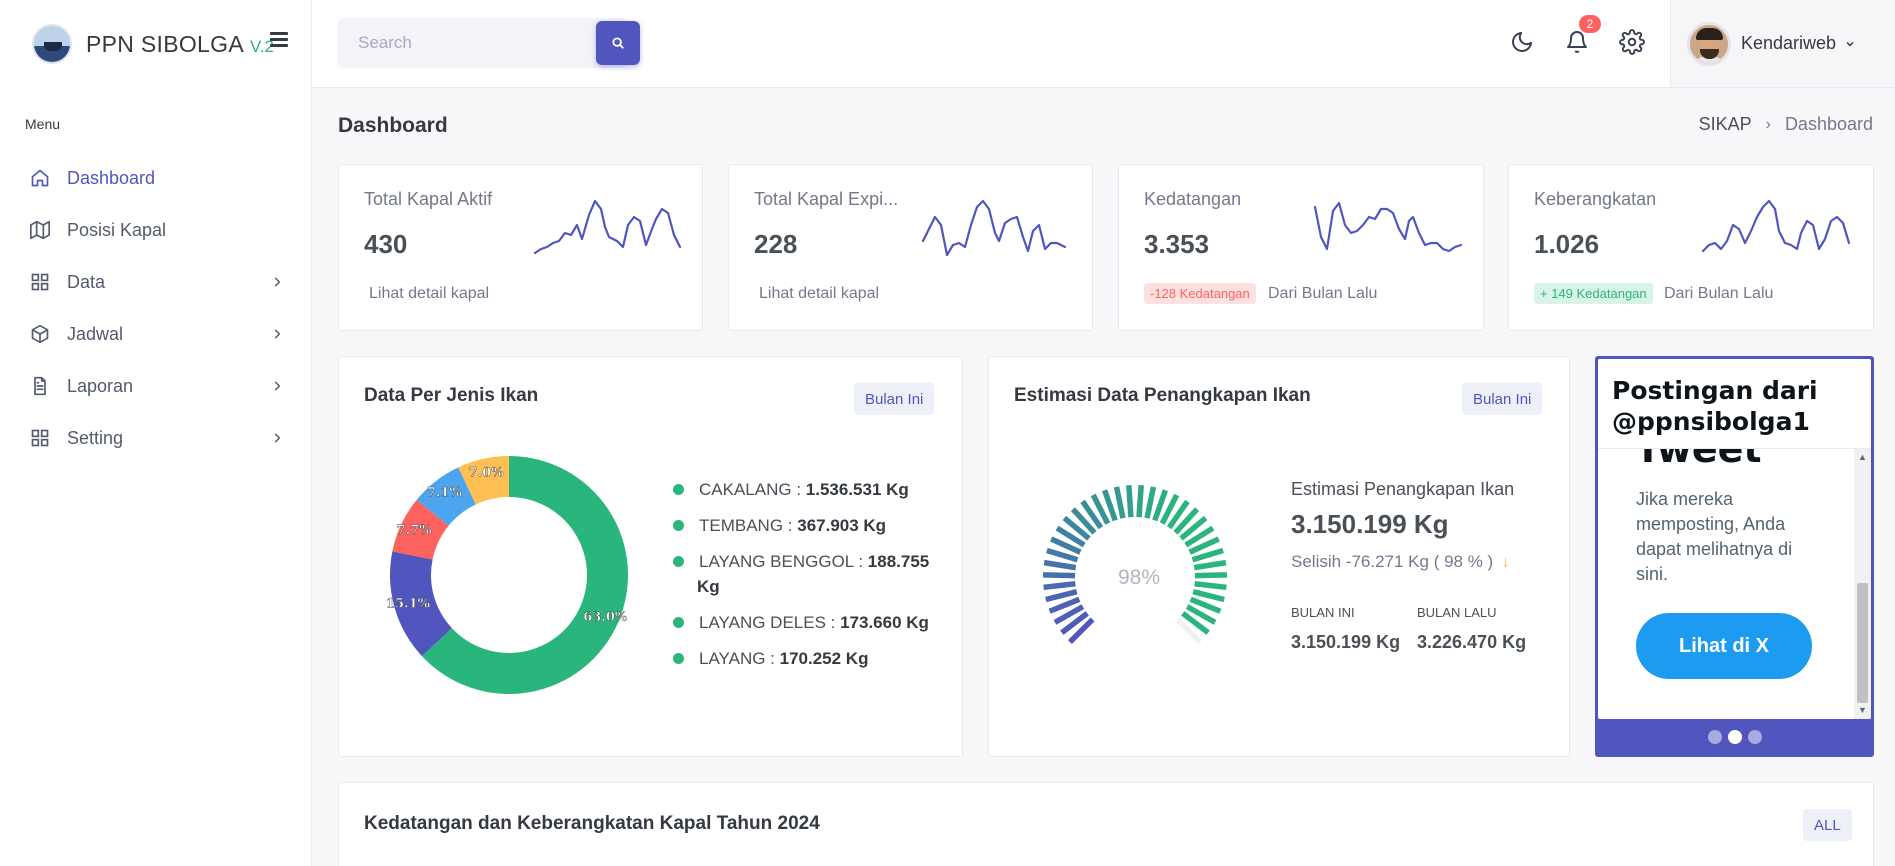 This screenshot has width=1895, height=866. What do you see at coordinates (1862, 710) in the screenshot?
I see `scroll-down-icon: ▼` at bounding box center [1862, 710].